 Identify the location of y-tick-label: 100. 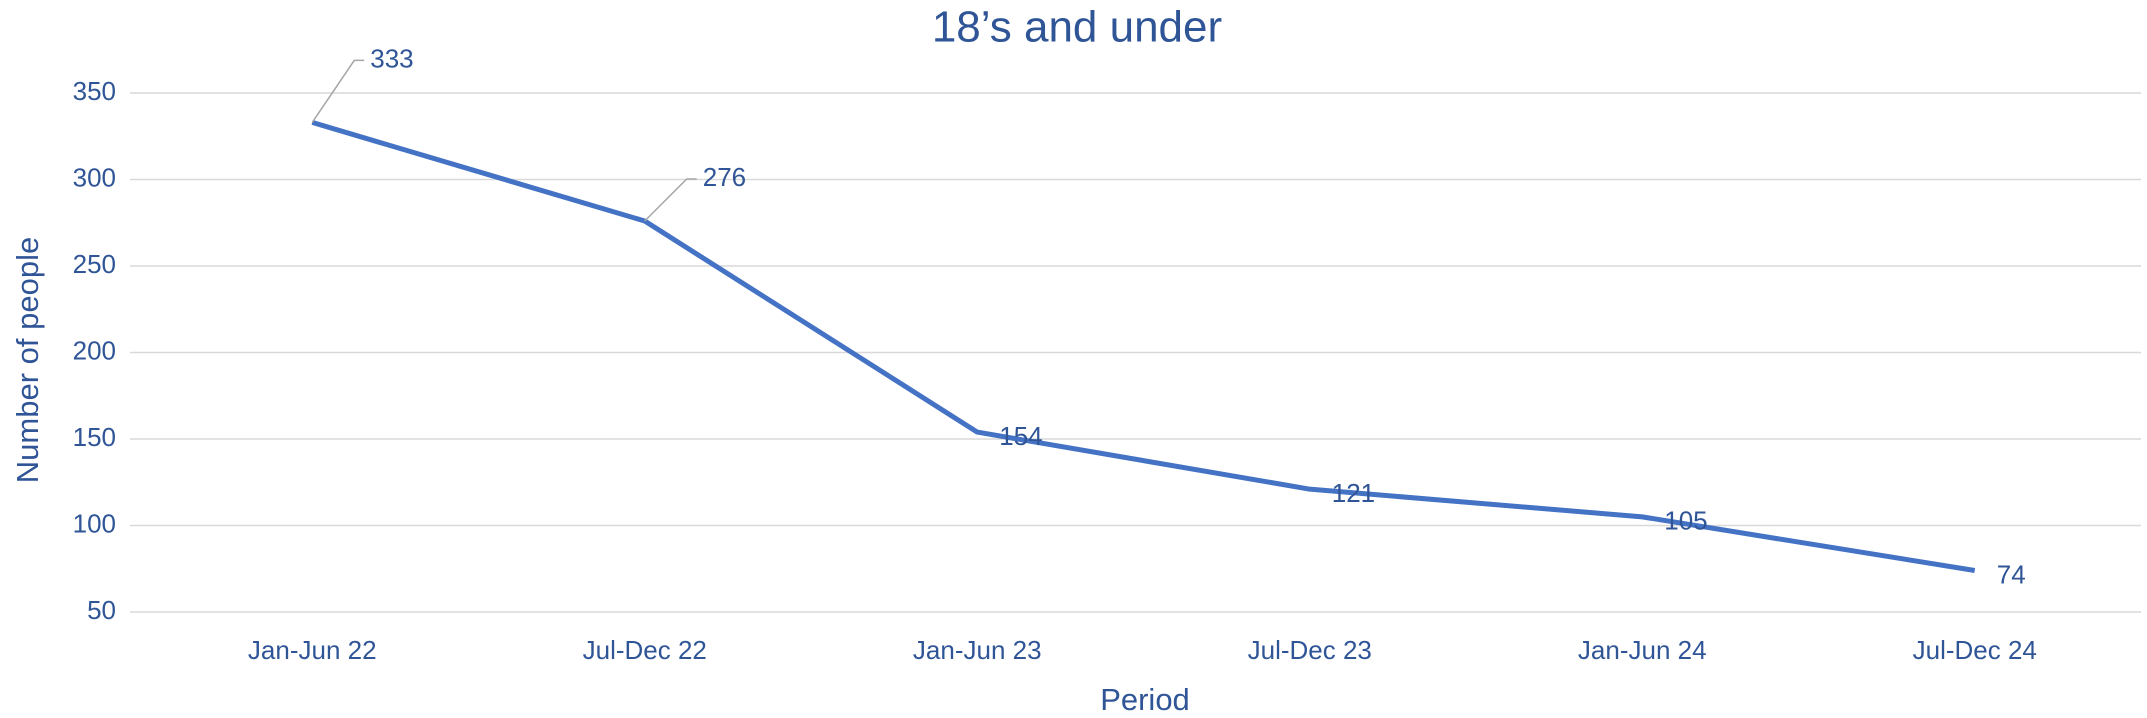
(94, 523).